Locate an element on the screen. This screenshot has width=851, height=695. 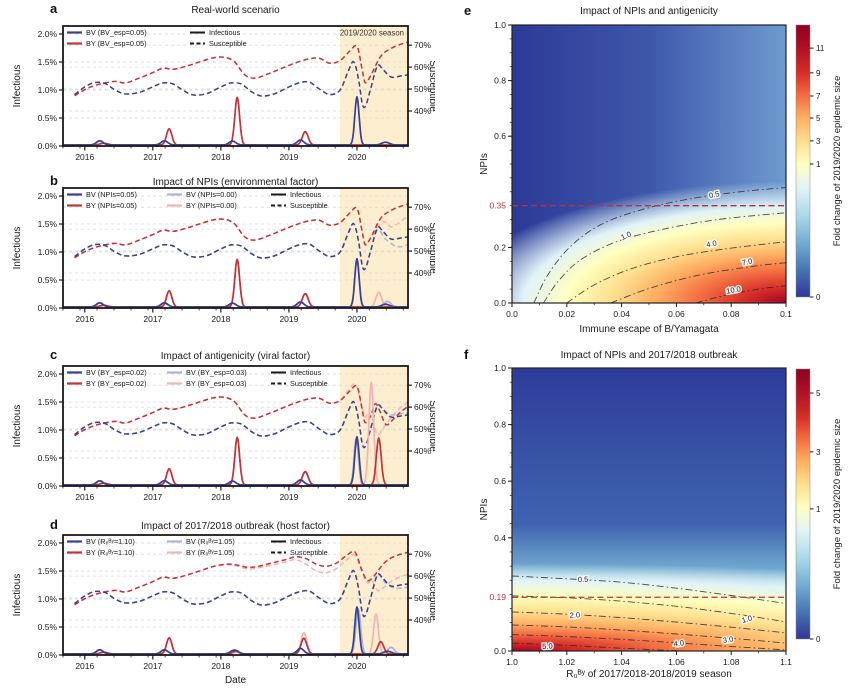
x-tick-label: 0.1 is located at coordinates (786, 314).